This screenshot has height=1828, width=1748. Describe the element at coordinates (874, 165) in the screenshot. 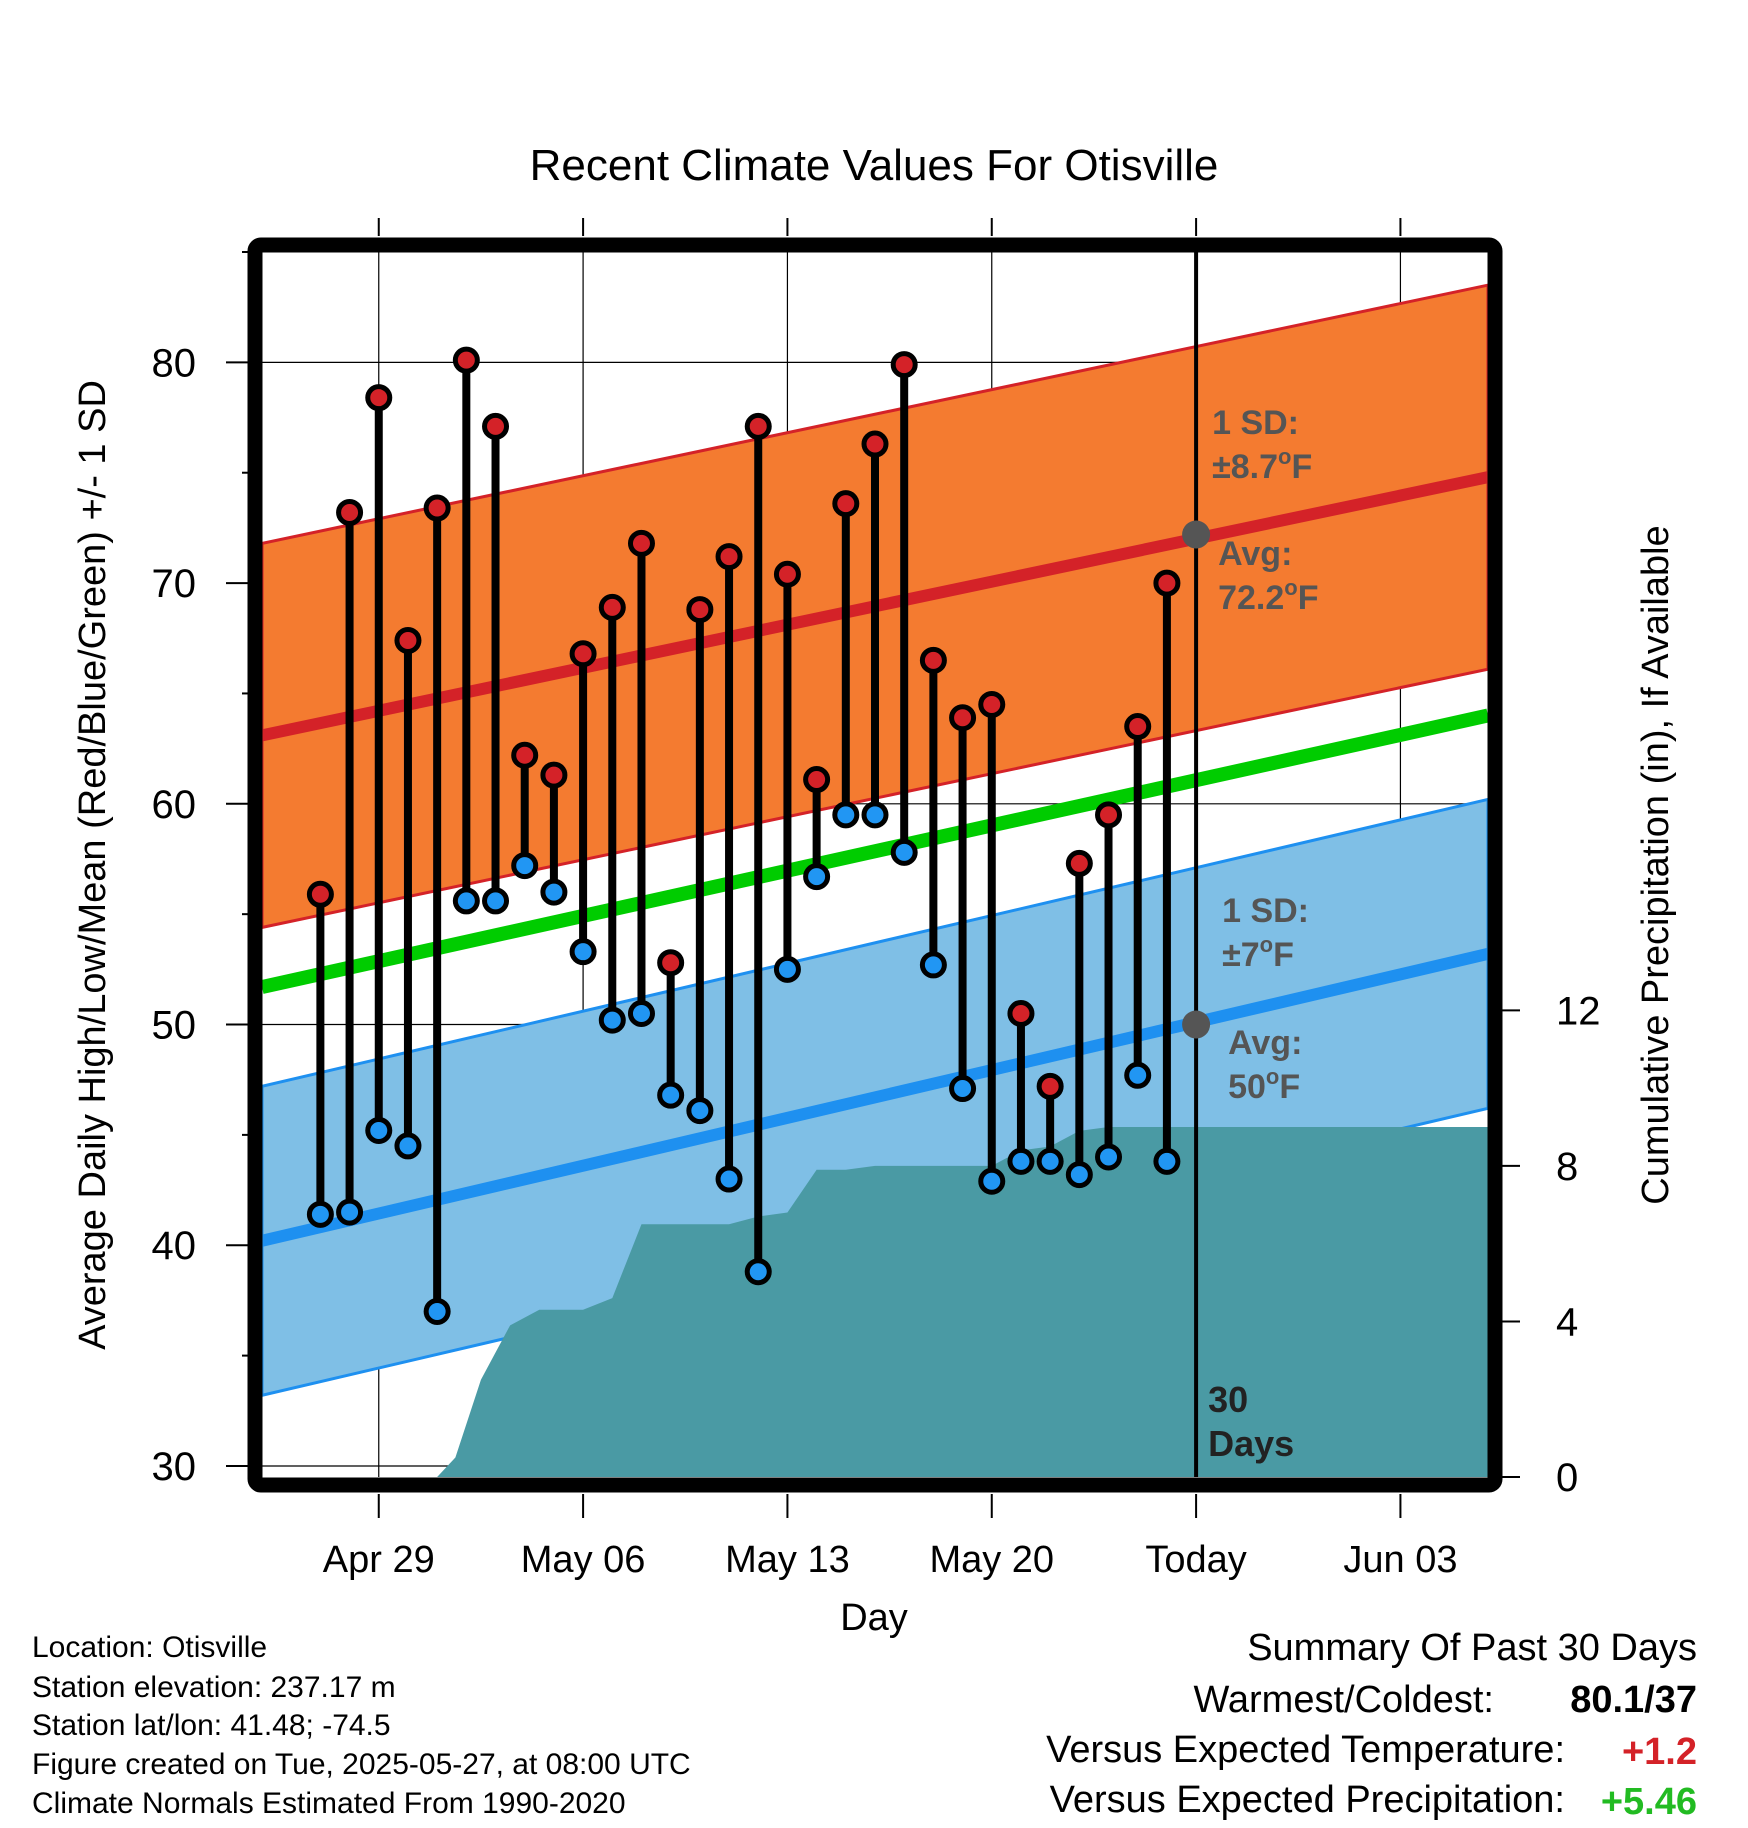

I see `chart-title: Recent Climate Values For Otisville` at that location.